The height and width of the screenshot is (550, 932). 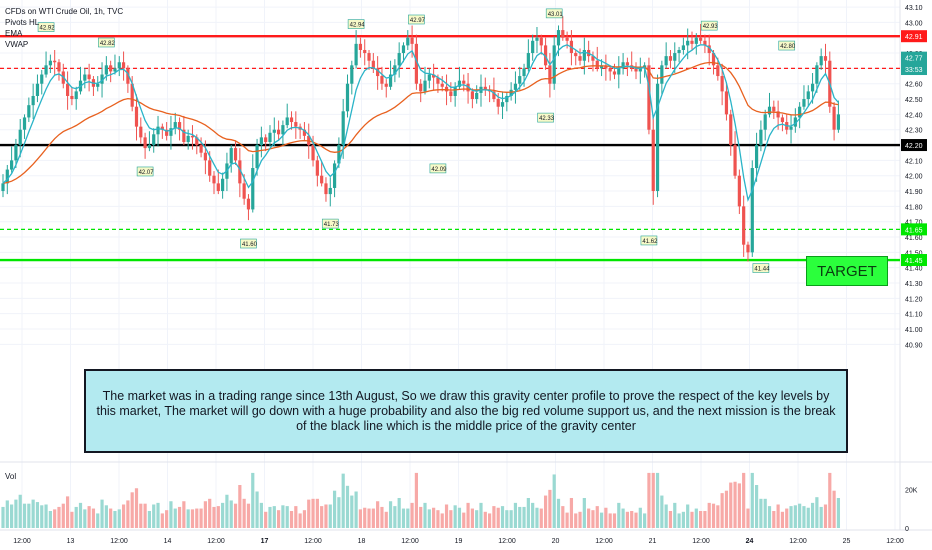 I want to click on indicator-vwap: VWAP, so click(x=17, y=44).